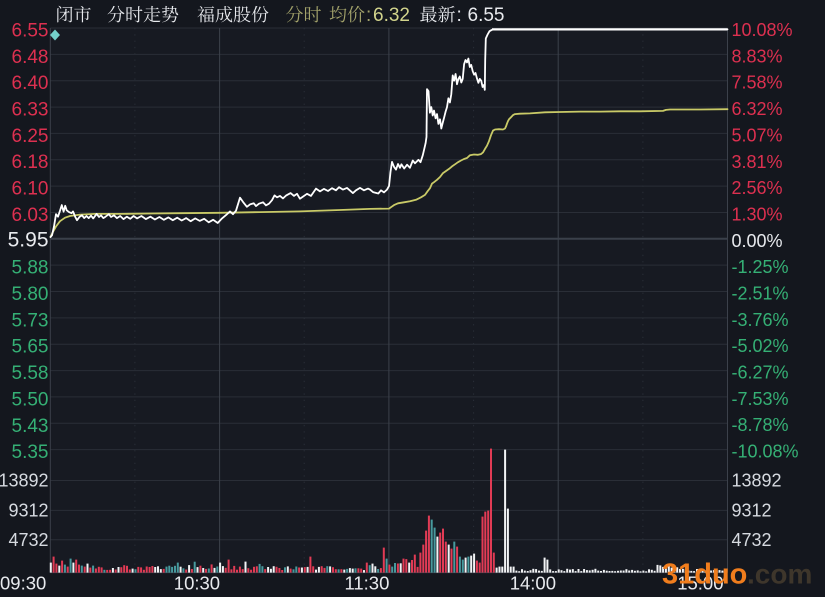  I want to click on svg-text: 5.95, so click(28, 239).